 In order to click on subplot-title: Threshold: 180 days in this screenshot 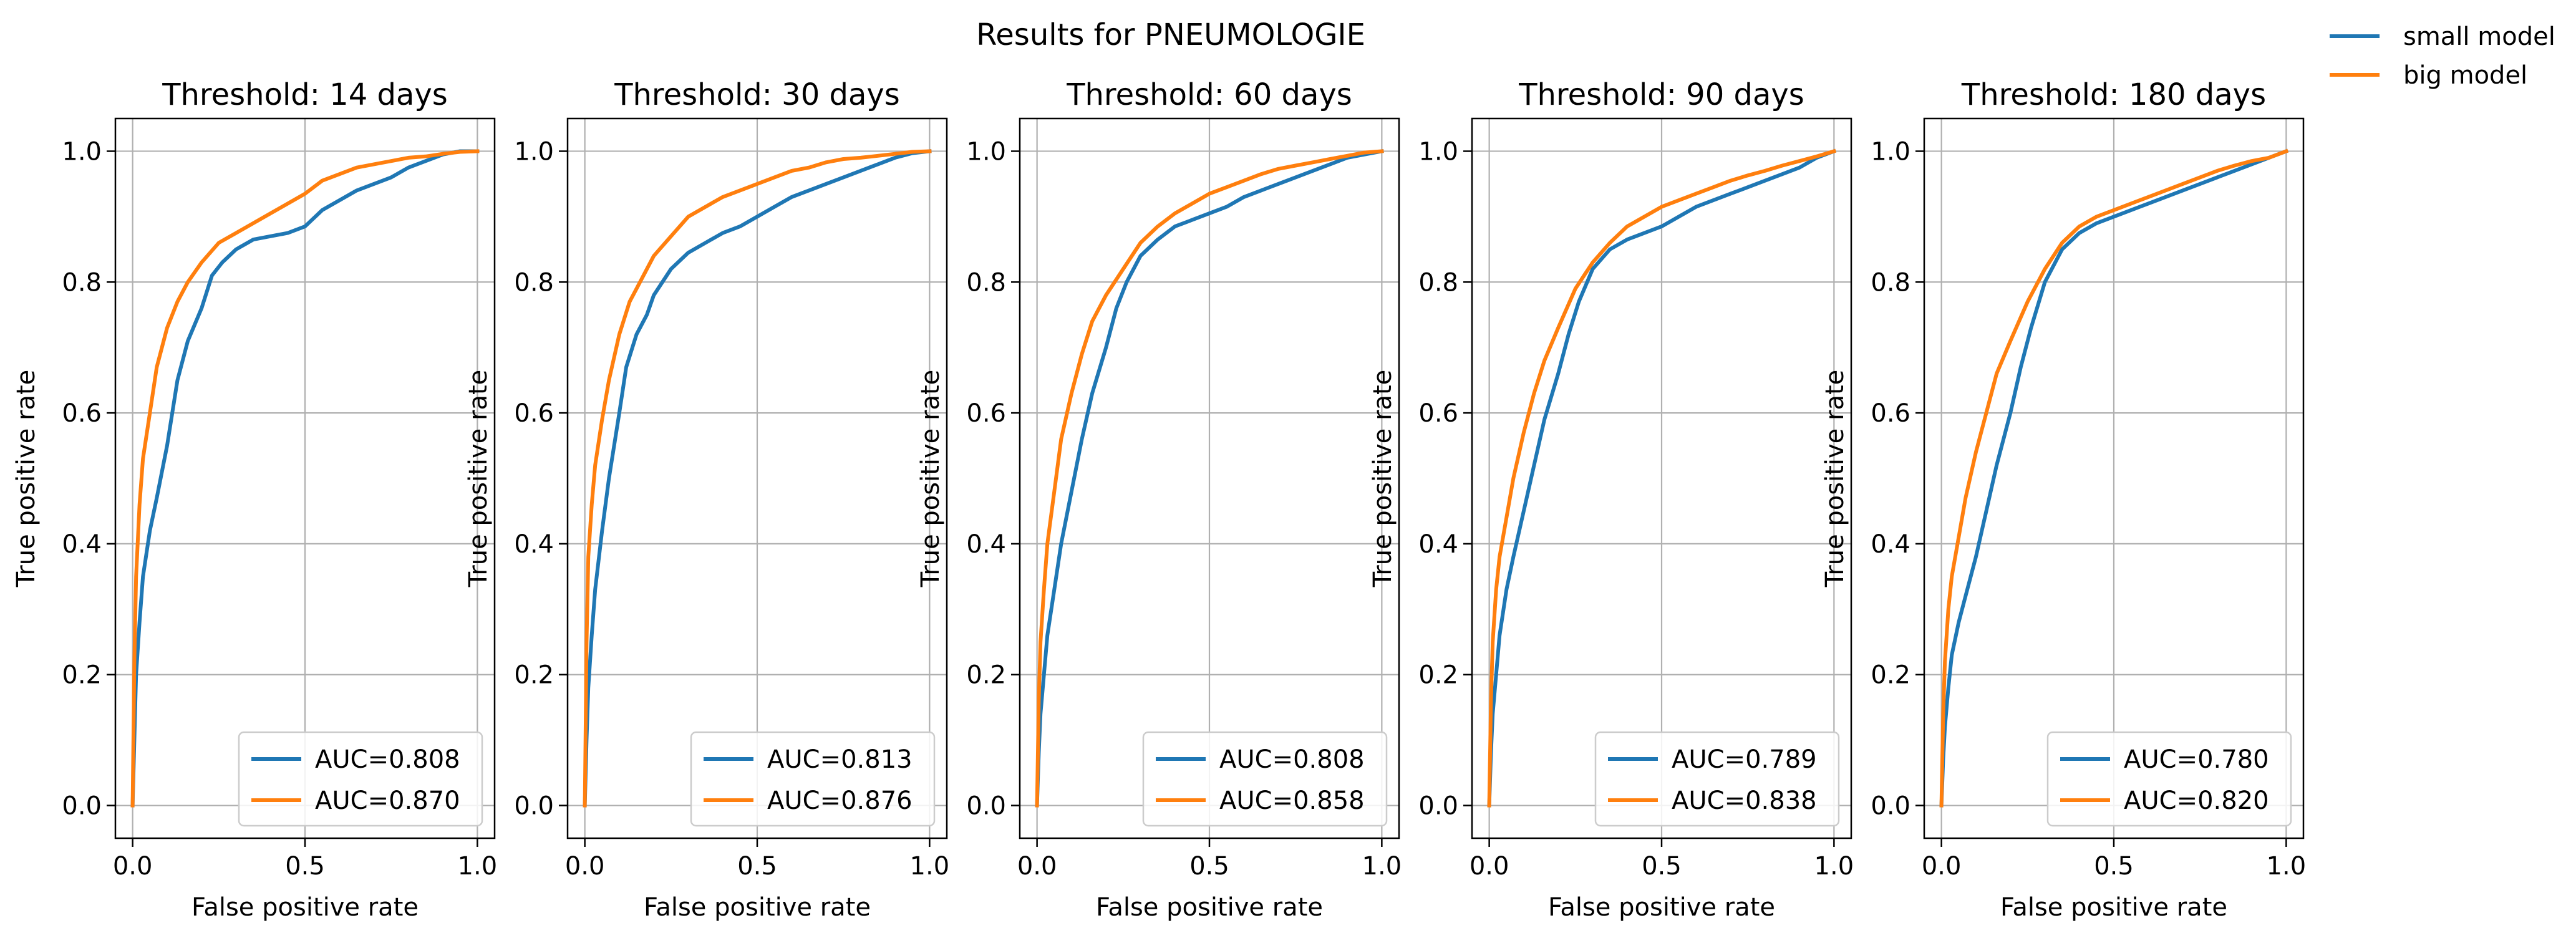, I will do `click(2113, 94)`.